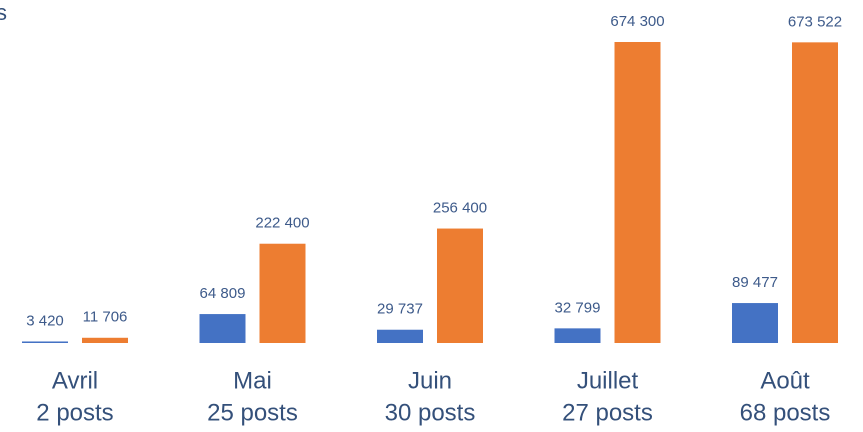 This screenshot has width=863, height=432. I want to click on x-tick-sublabel: 25 posts, so click(252, 412).